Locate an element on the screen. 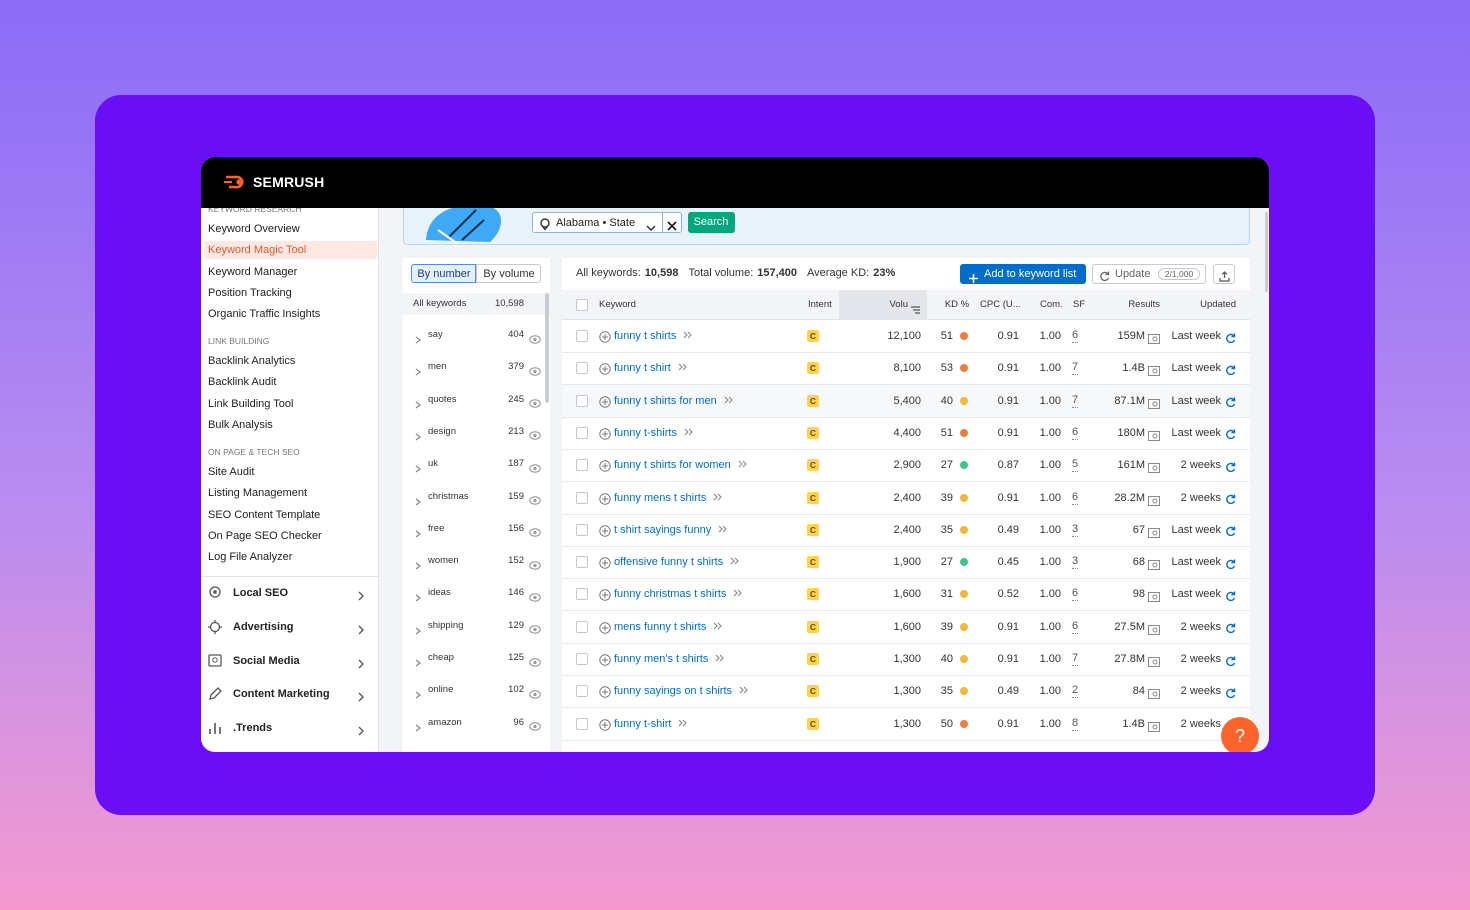 The width and height of the screenshot is (1470, 910). column-header: Keyword is located at coordinates (617, 304).